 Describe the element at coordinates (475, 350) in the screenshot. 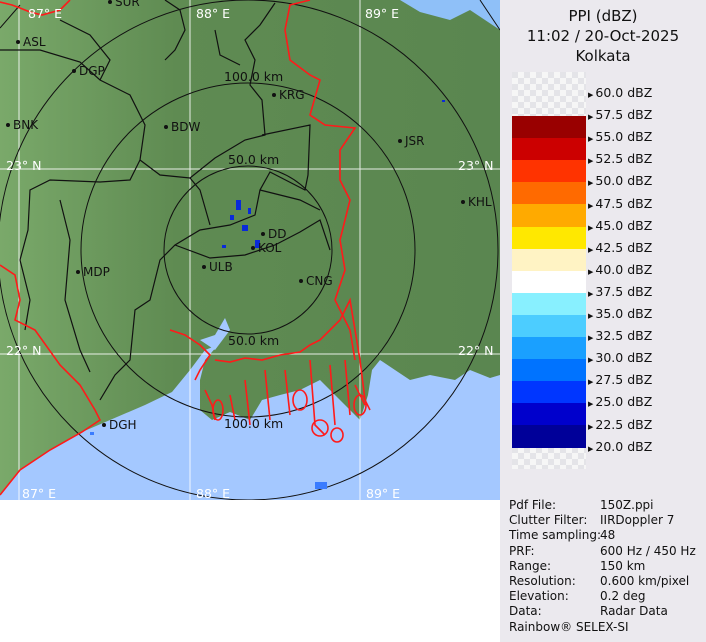

I see `lat-label-22-right: 22° N` at that location.